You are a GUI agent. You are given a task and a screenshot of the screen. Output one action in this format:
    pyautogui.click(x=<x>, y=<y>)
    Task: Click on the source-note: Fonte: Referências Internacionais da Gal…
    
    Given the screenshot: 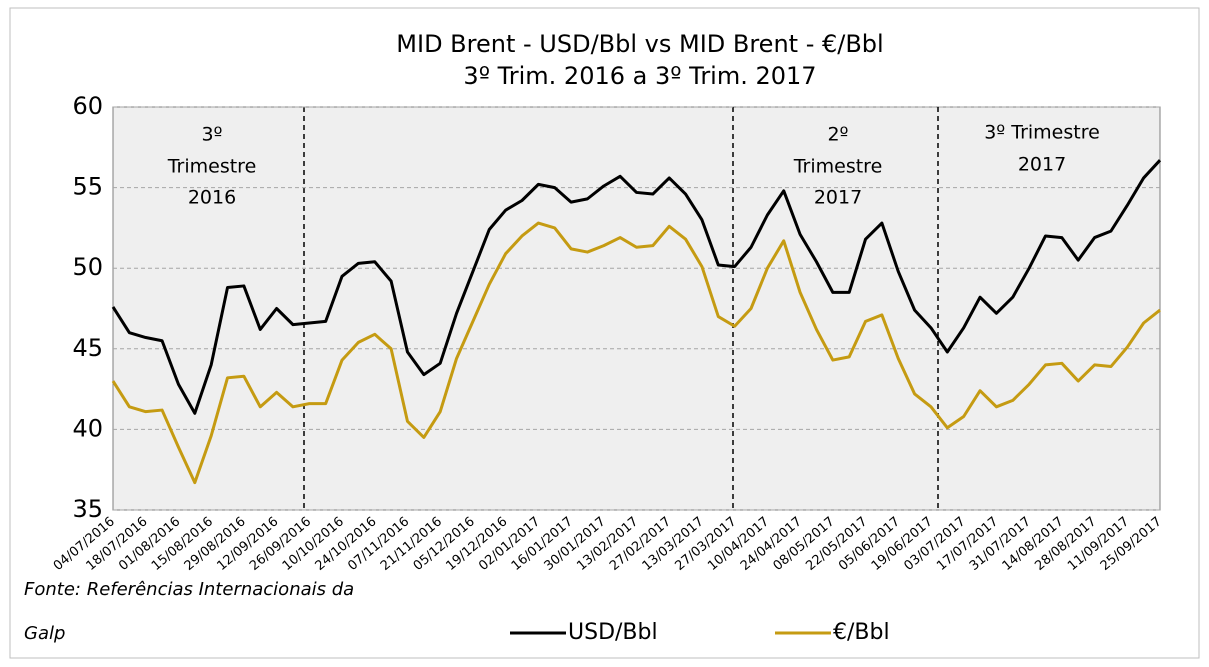 What is the action you would take?
    pyautogui.click(x=189, y=611)
    